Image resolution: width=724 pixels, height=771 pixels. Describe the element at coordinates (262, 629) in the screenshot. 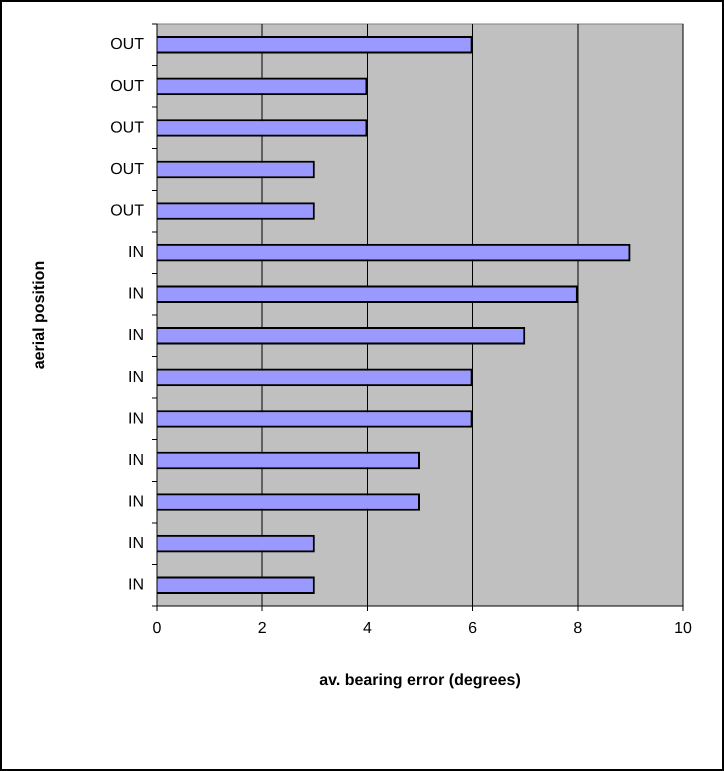

I see `x-tick-label: 2` at that location.